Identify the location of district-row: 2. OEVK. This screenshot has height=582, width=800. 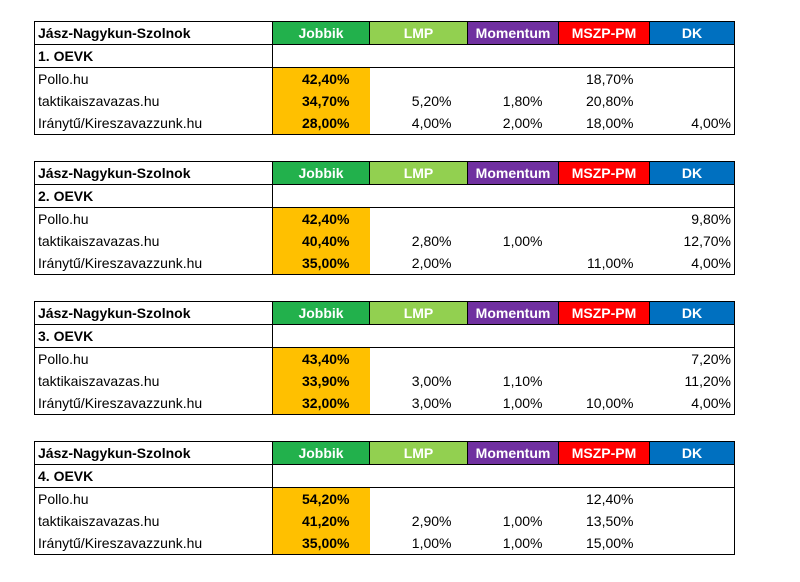
(384, 196).